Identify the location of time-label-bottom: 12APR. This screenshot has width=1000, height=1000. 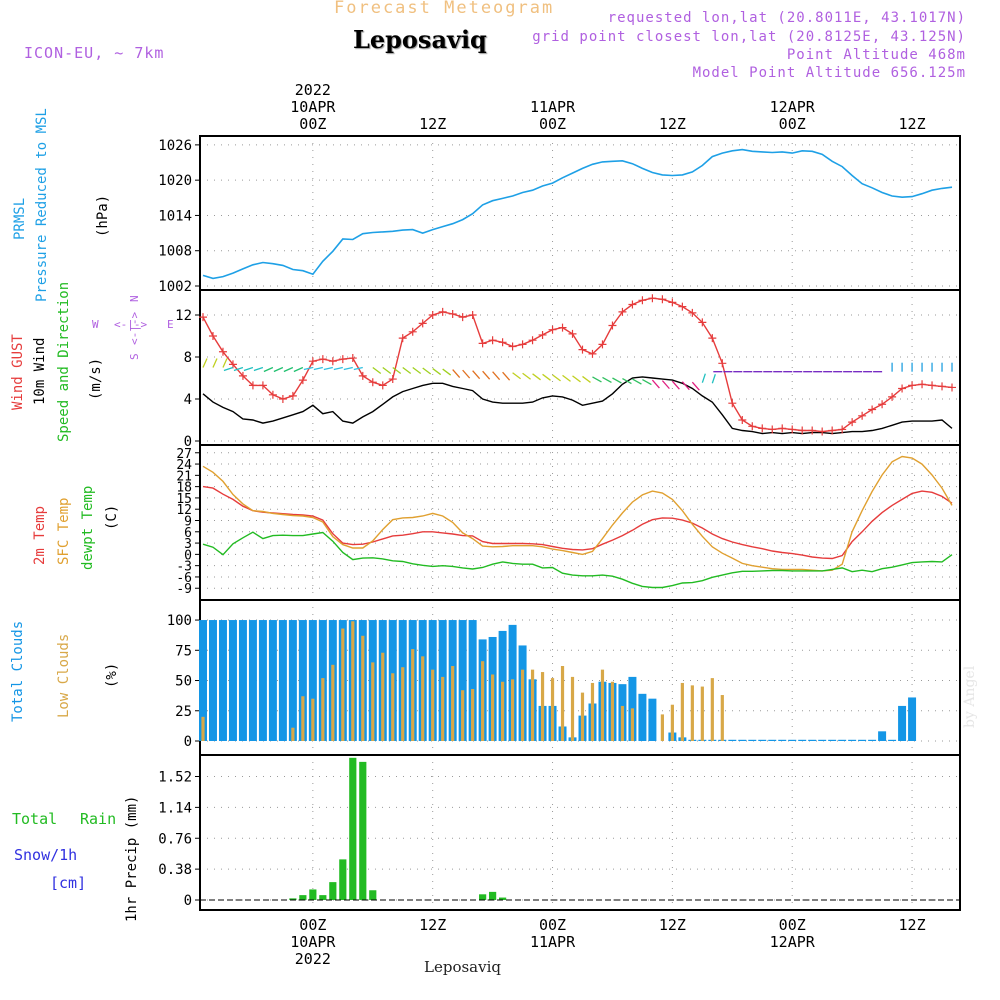
(793, 942).